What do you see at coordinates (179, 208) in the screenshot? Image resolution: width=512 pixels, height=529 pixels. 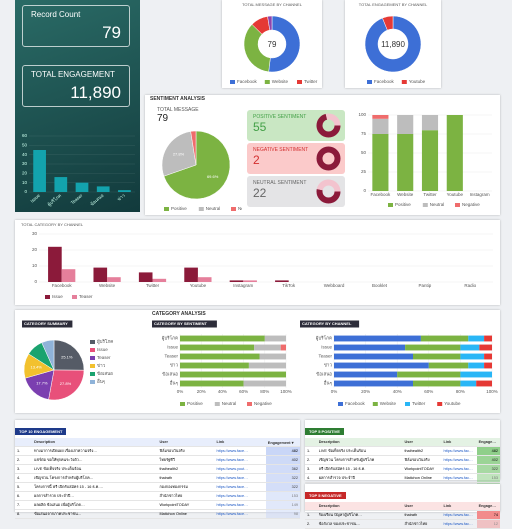 I see `legend-label: Positive` at bounding box center [179, 208].